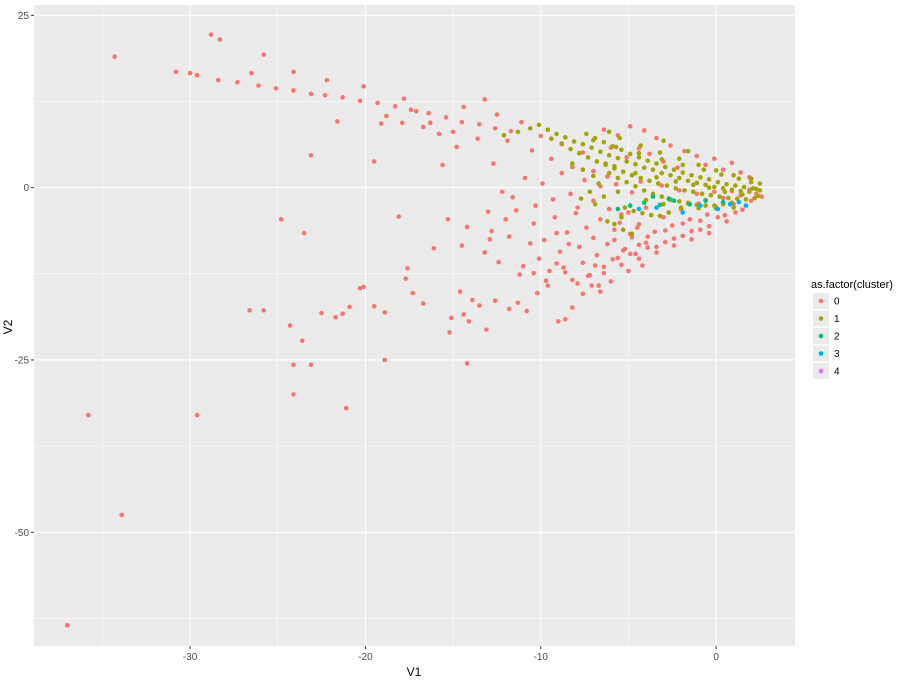 This screenshot has width=900, height=680. Describe the element at coordinates (837, 354) in the screenshot. I see `legend-label: 3` at that location.